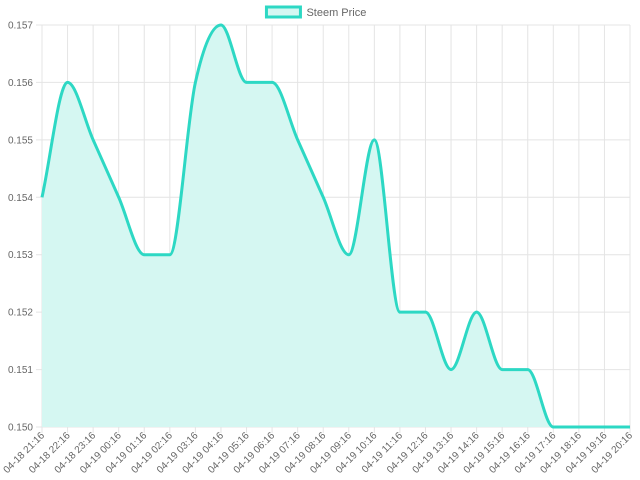  Describe the element at coordinates (20, 83) in the screenshot. I see `y-tick-label: 0.156` at that location.